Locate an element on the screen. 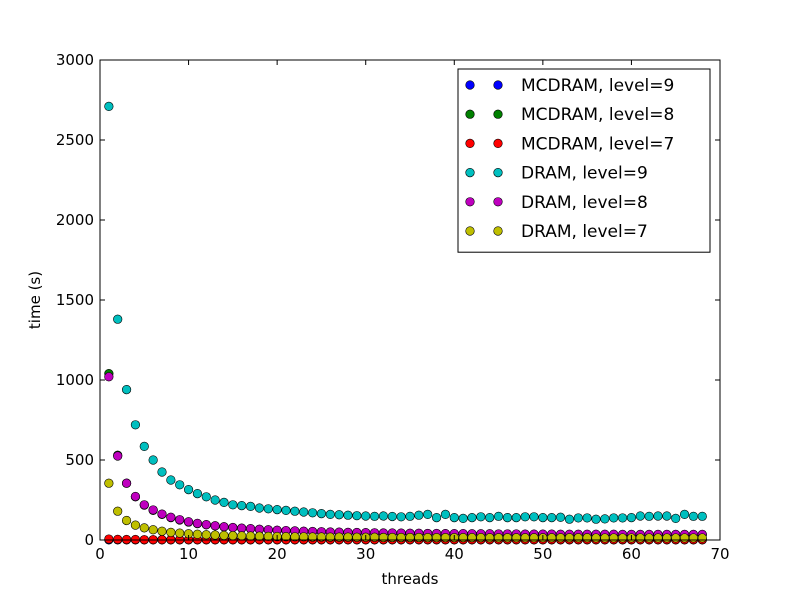  legend-label: MCDRAM, level=7 is located at coordinates (597, 144).